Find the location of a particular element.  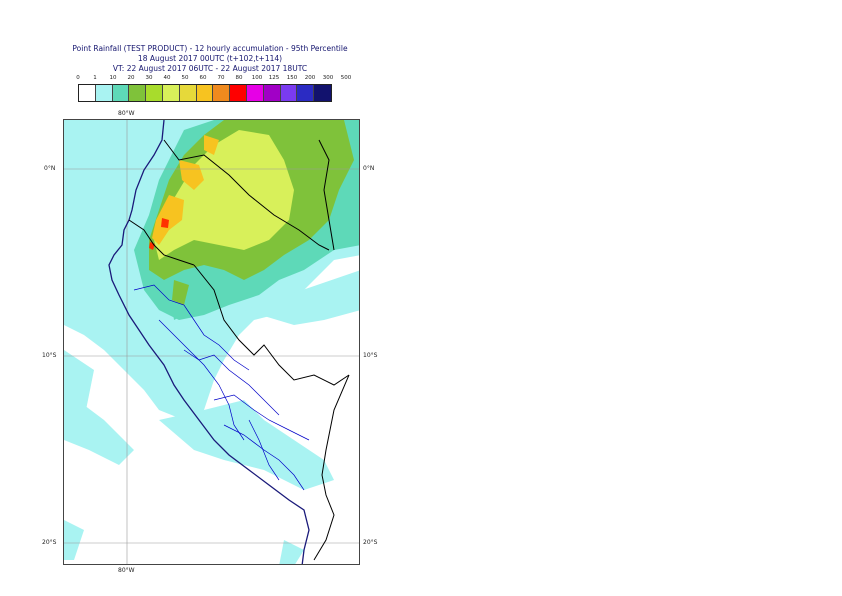

longitude-label-bottom: 80°W is located at coordinates (126, 570).